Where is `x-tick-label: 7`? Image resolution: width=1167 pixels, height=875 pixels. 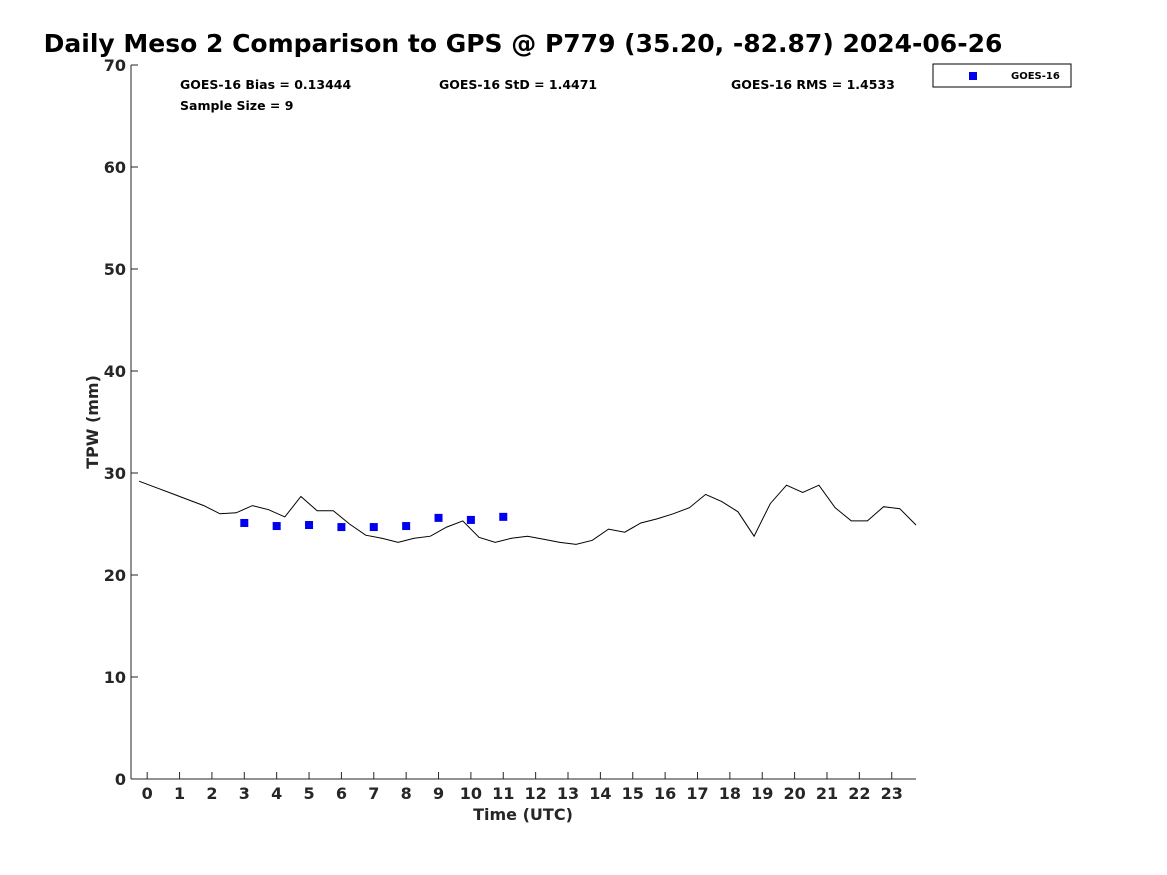
x-tick-label: 7 is located at coordinates (373, 793).